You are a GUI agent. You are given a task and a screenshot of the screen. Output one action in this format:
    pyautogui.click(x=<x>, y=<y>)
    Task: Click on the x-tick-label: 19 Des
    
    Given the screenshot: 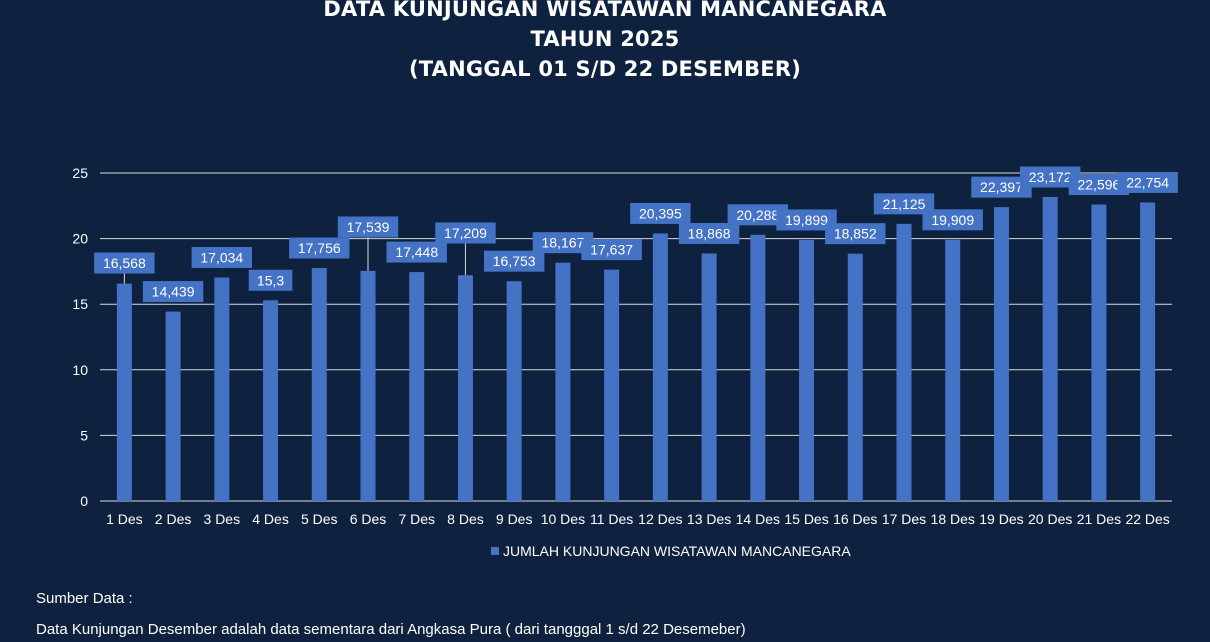 What is the action you would take?
    pyautogui.click(x=1001, y=519)
    